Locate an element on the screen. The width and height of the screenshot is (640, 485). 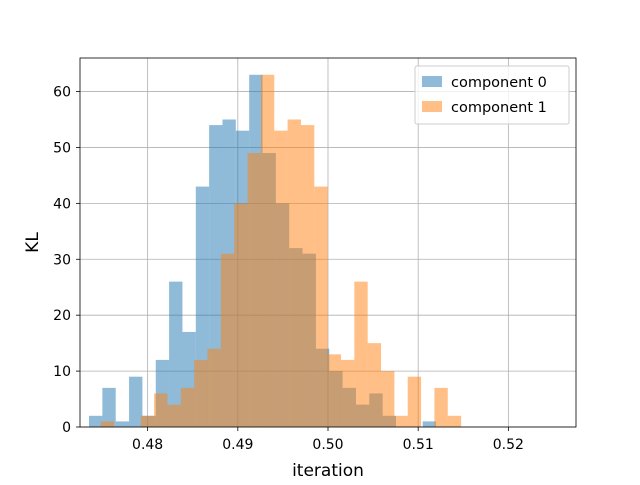
x-axis-label: iteration is located at coordinates (328, 470).